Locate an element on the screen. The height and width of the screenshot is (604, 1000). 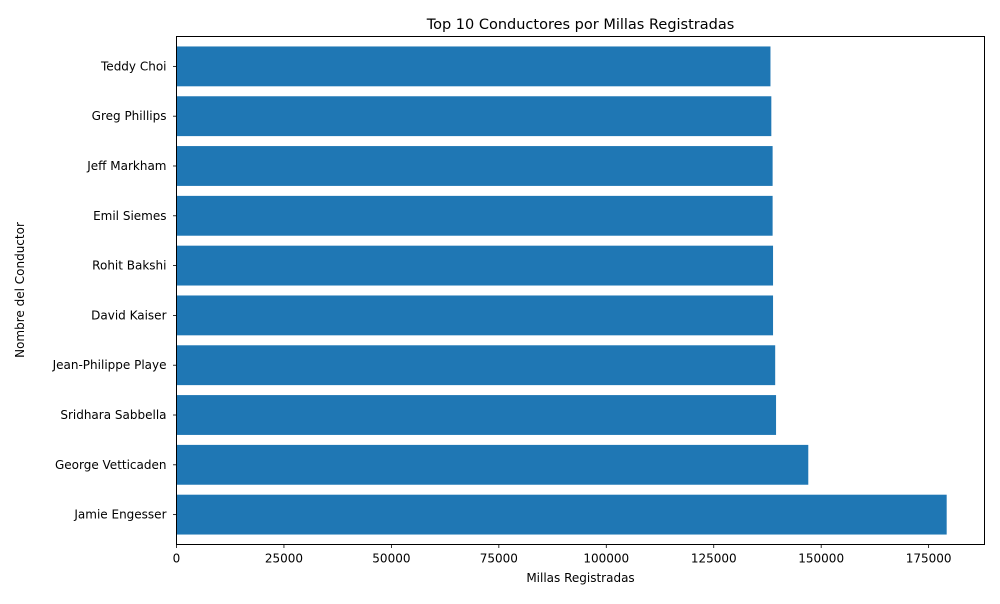
y-tick-label: David Kaiser is located at coordinates (128, 315).